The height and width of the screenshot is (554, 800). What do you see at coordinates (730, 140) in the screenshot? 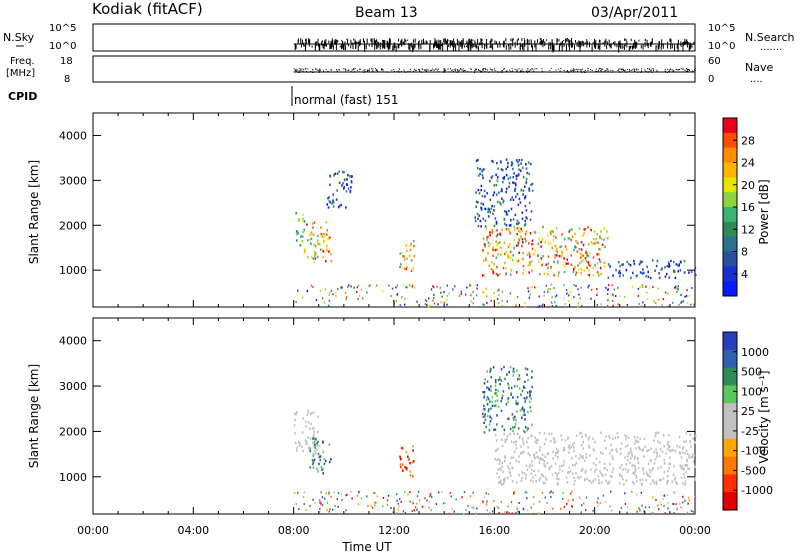
I see `colorbar-swatch` at bounding box center [730, 140].